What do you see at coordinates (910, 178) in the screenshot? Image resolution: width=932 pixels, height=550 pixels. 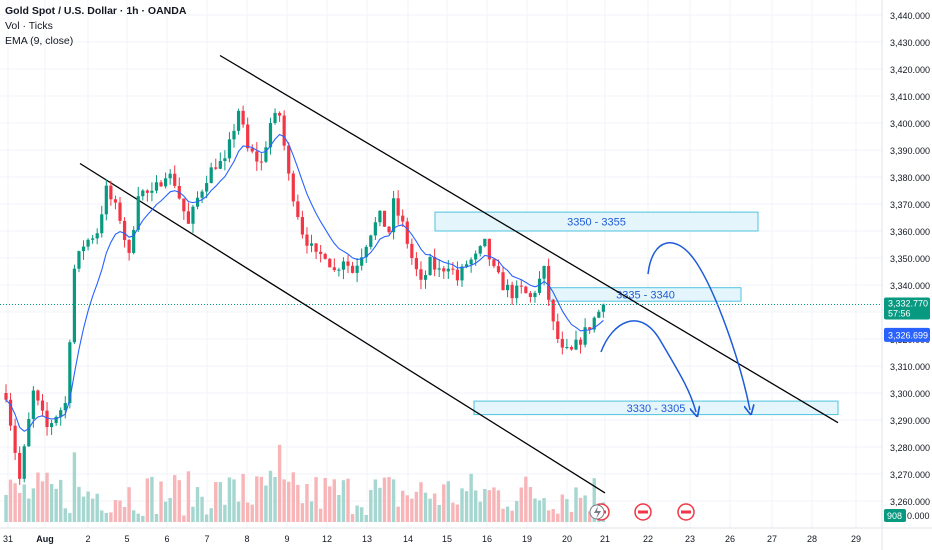 I see `price-tick-label: 3,380.000` at bounding box center [910, 178].